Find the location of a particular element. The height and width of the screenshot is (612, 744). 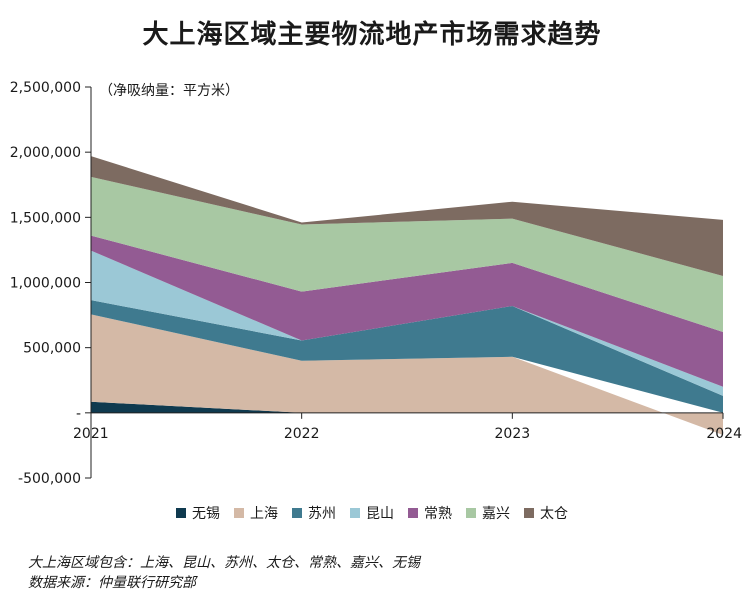

legend-label: 太仓 is located at coordinates (554, 514).